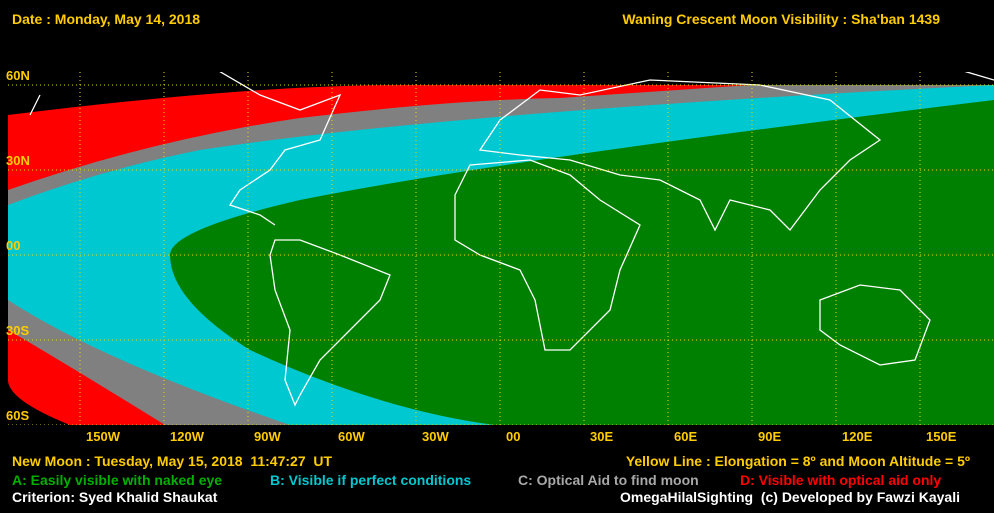 This screenshot has height=513, width=994. Describe the element at coordinates (608, 480) in the screenshot. I see `legend-entry: C: Optical Aid to find moon` at that location.